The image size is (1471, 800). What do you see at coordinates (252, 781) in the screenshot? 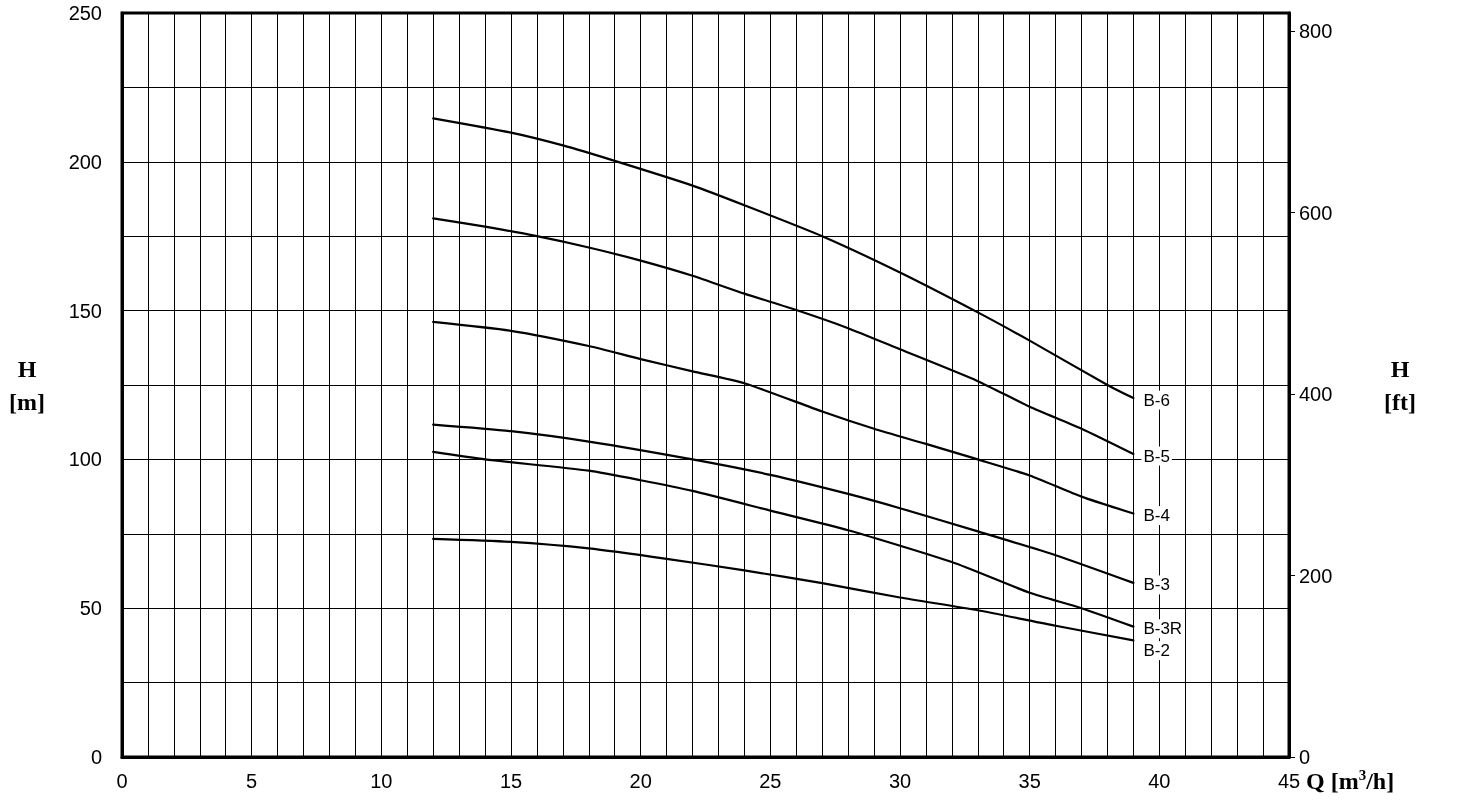
I see `x-tick-label: 5` at bounding box center [252, 781].